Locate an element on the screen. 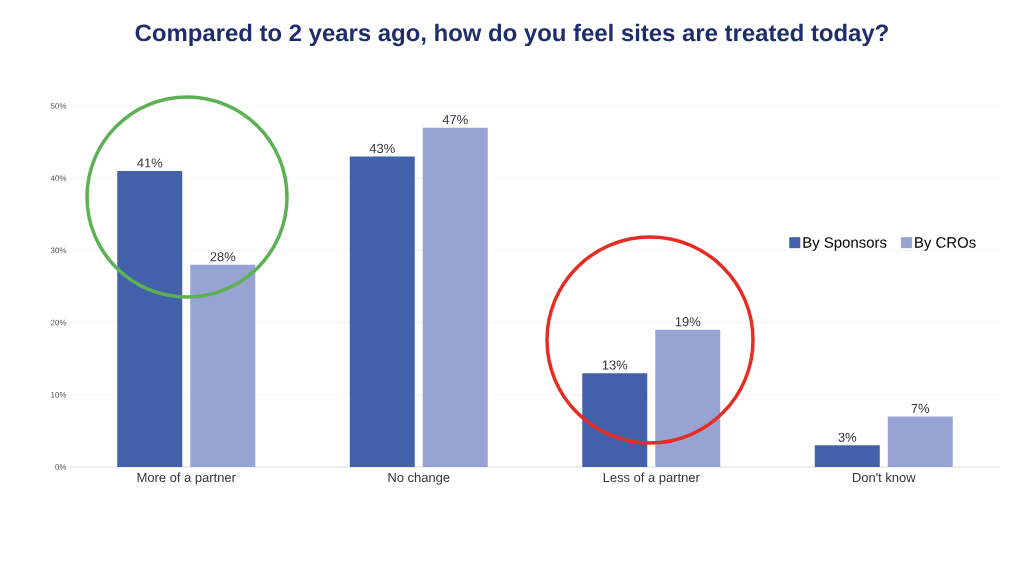 Image resolution: width=1024 pixels, height=573 pixels. data-label: 3% is located at coordinates (847, 437).